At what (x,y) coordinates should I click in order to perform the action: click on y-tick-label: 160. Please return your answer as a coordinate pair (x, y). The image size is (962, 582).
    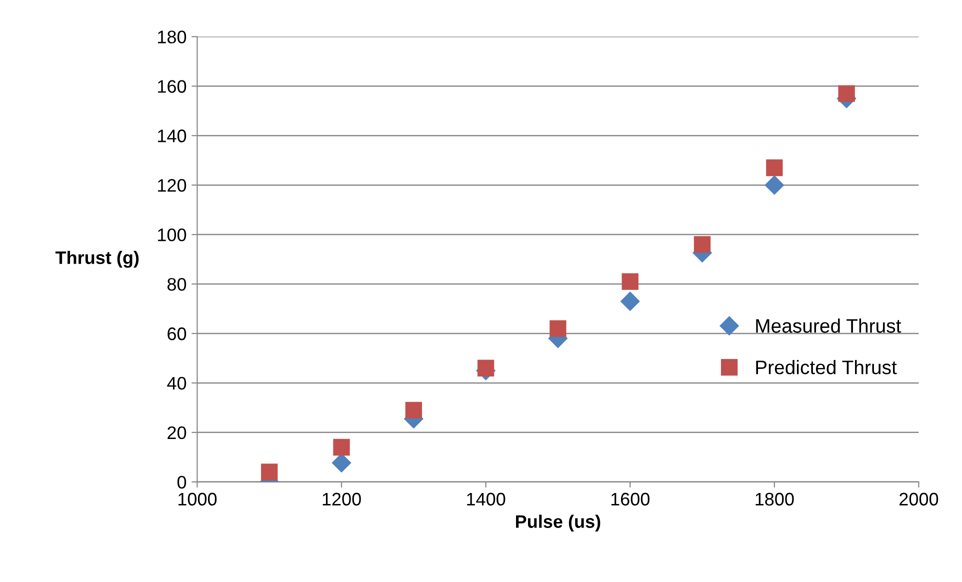
    Looking at the image, I should click on (172, 86).